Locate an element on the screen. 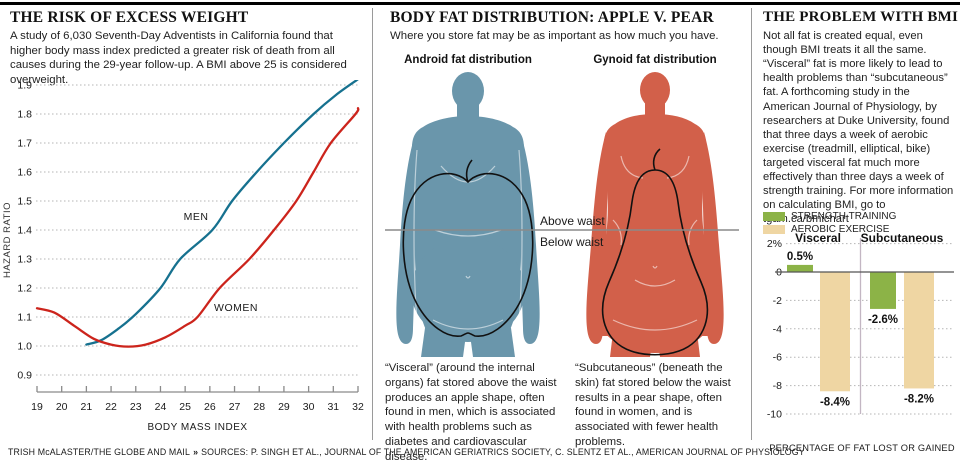 This screenshot has width=960, height=469. exercise-legend: STRENGTH TRAINING AEROBIC EXERCISE is located at coordinates (829, 223).